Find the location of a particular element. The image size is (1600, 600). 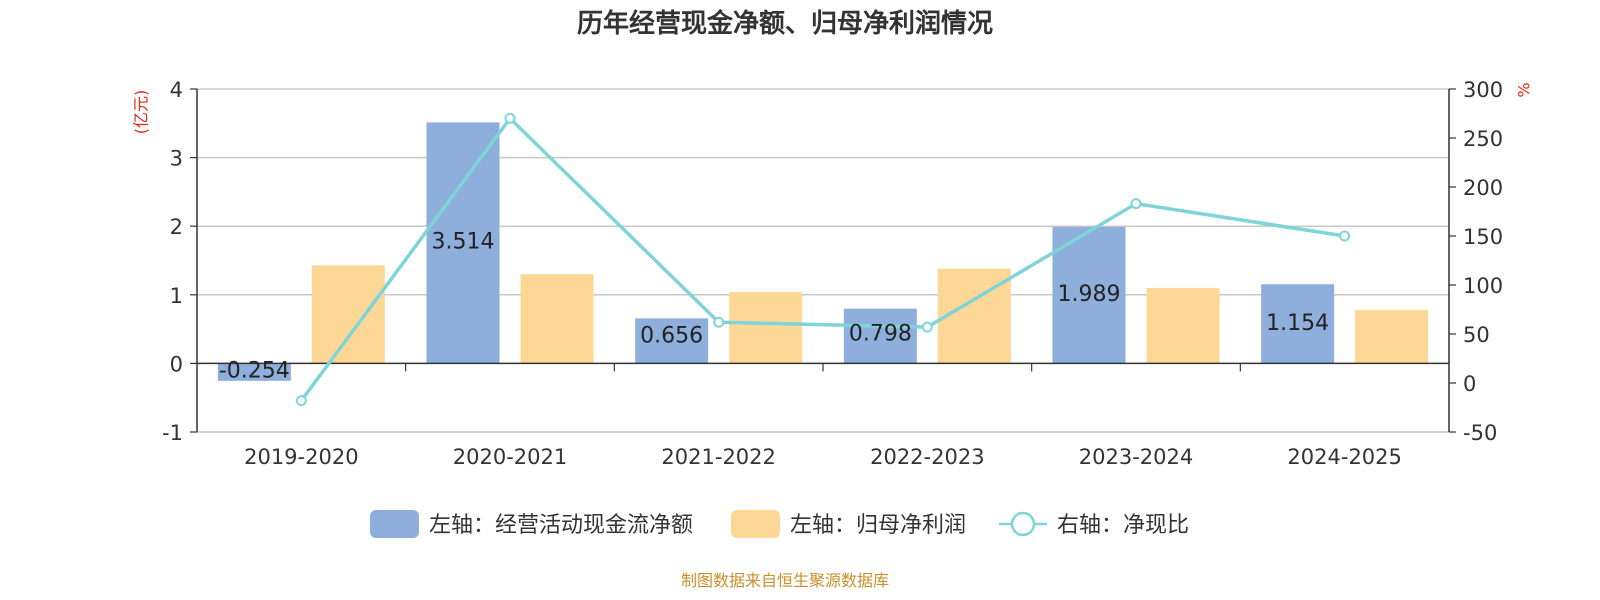

legend: 左轴：经营活动现金流净额 左轴：归母净利润 右轴：净现比 is located at coordinates (779, 524).